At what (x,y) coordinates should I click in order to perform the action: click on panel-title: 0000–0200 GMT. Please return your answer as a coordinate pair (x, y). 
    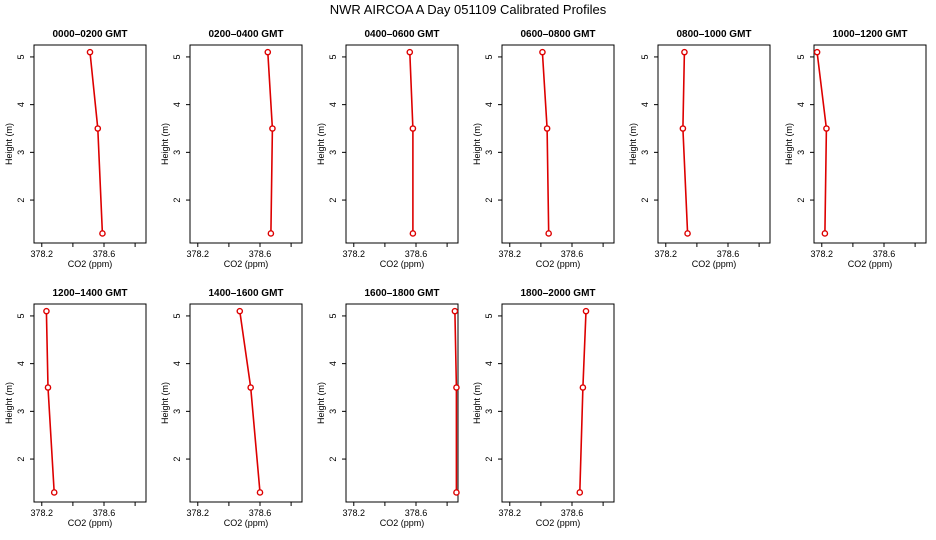
    Looking at the image, I should click on (89, 34).